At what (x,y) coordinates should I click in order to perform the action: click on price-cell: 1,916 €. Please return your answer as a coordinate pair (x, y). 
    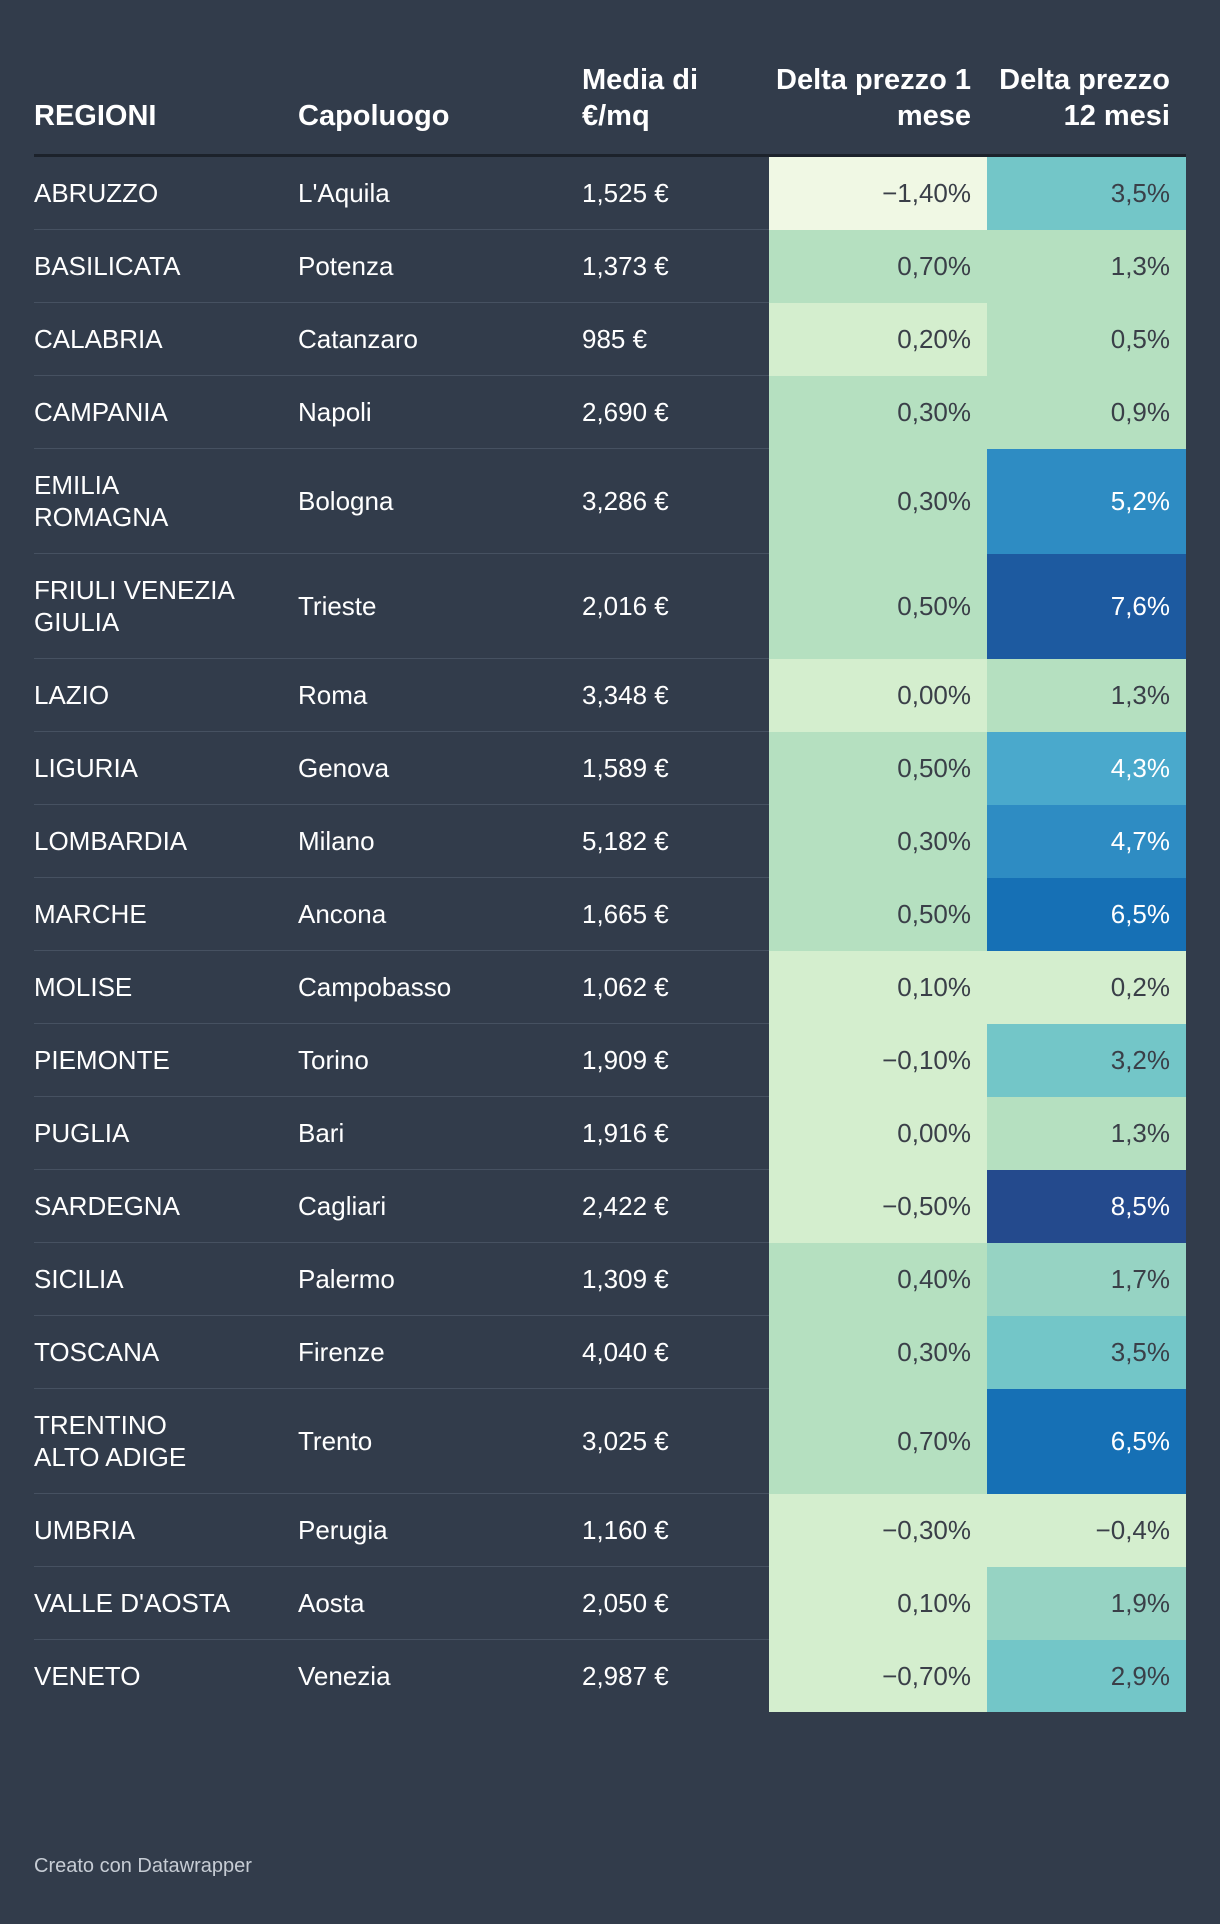
    Looking at the image, I should click on (675, 1133).